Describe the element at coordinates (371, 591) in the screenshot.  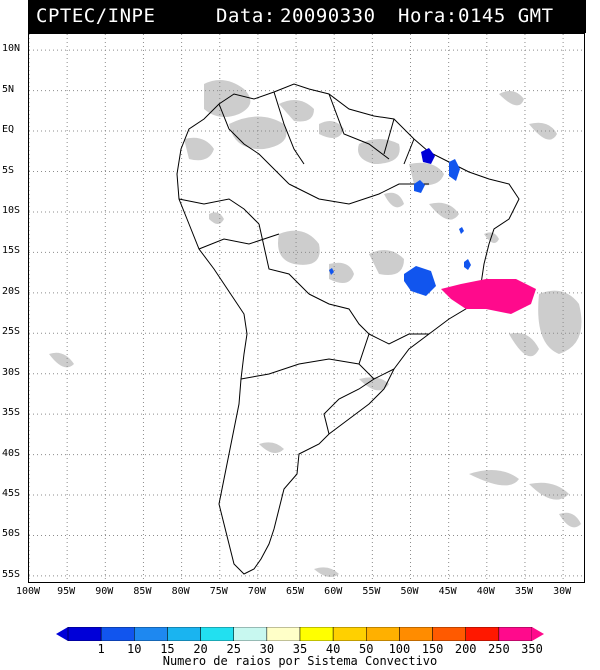
I see `lon-label: 55W` at that location.